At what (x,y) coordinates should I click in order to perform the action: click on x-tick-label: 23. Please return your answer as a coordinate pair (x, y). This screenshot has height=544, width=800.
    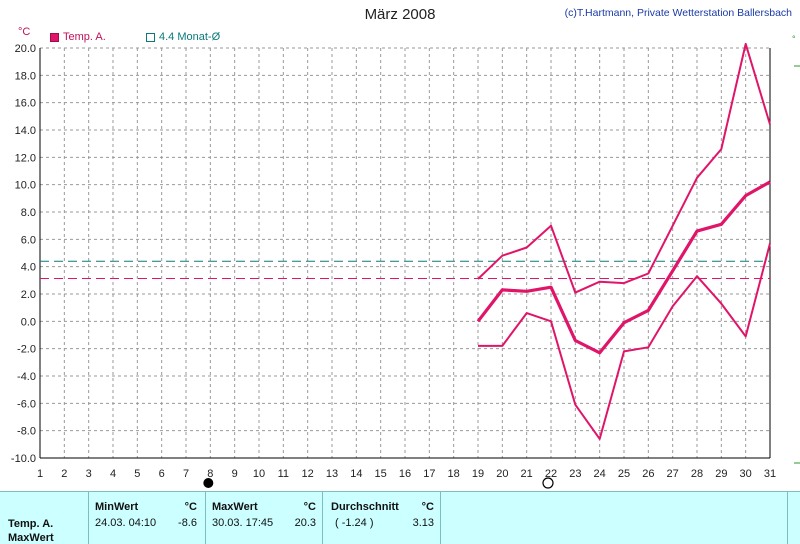
    Looking at the image, I should click on (575, 474).